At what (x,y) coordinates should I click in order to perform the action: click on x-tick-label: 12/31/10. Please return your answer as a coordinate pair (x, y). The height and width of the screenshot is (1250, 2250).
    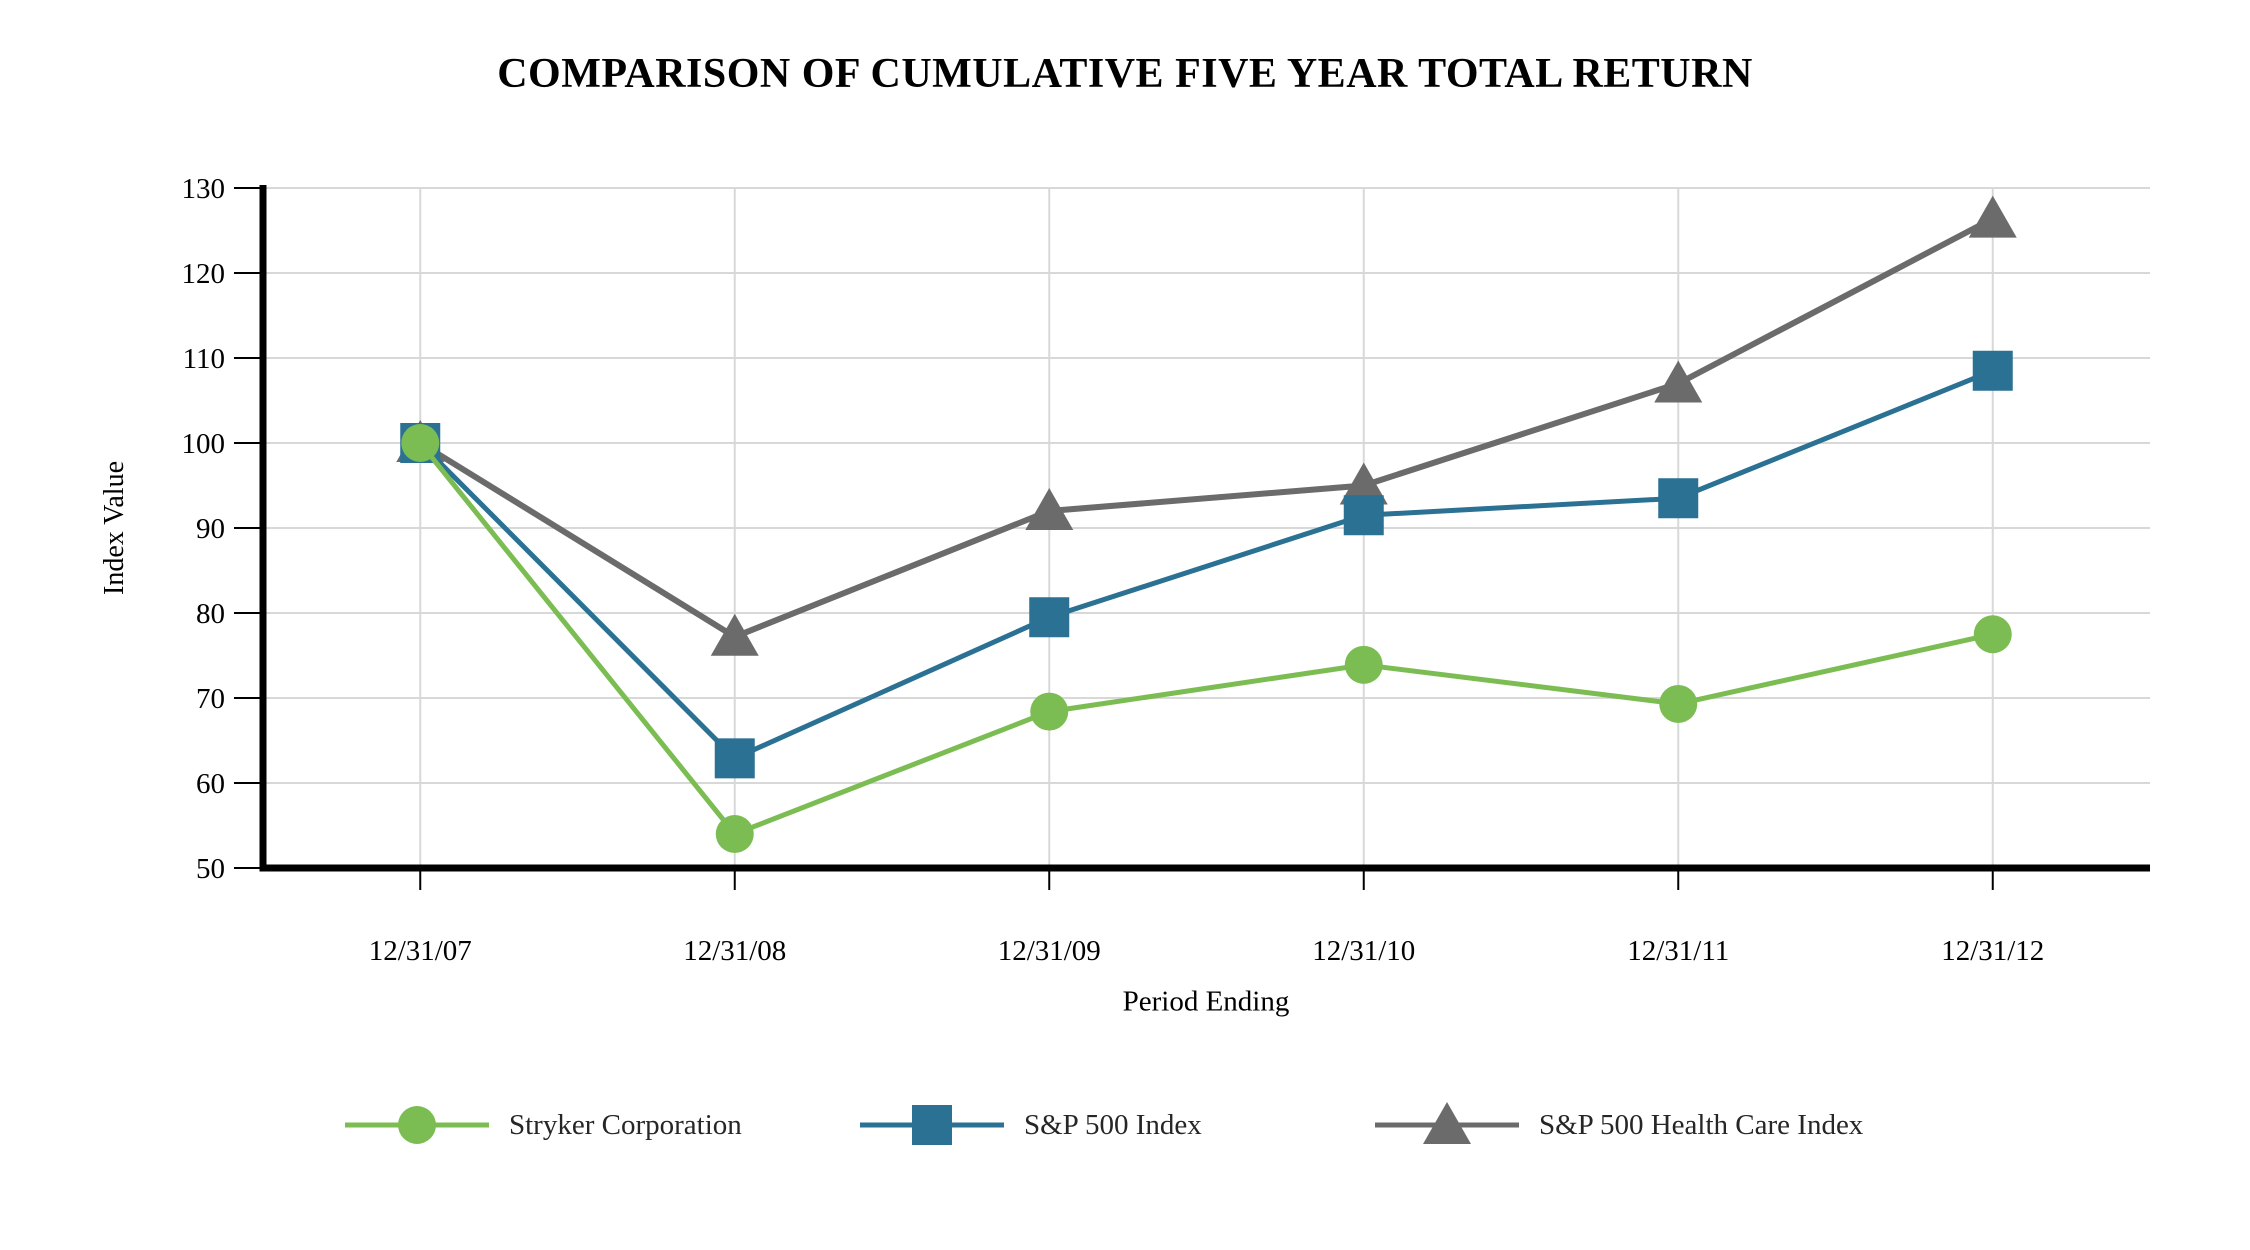
    Looking at the image, I should click on (1363, 951).